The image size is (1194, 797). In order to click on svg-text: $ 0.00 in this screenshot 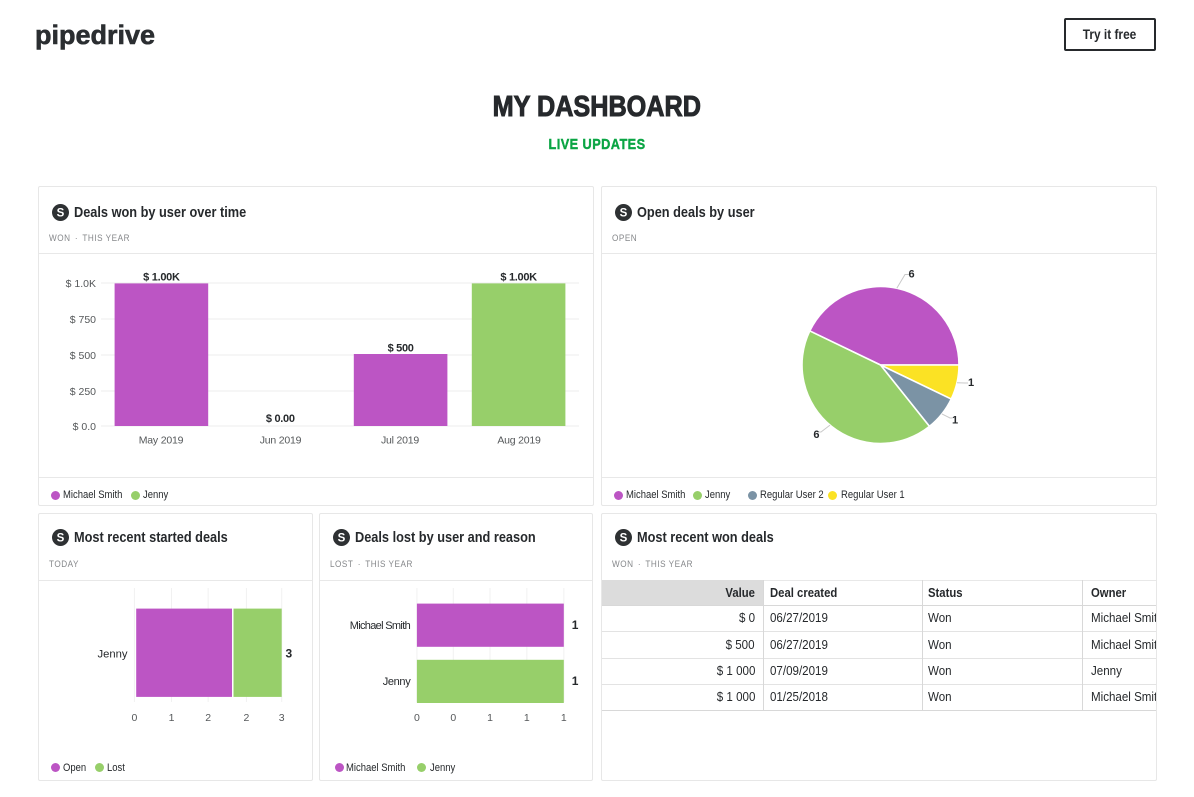, I will do `click(280, 419)`.